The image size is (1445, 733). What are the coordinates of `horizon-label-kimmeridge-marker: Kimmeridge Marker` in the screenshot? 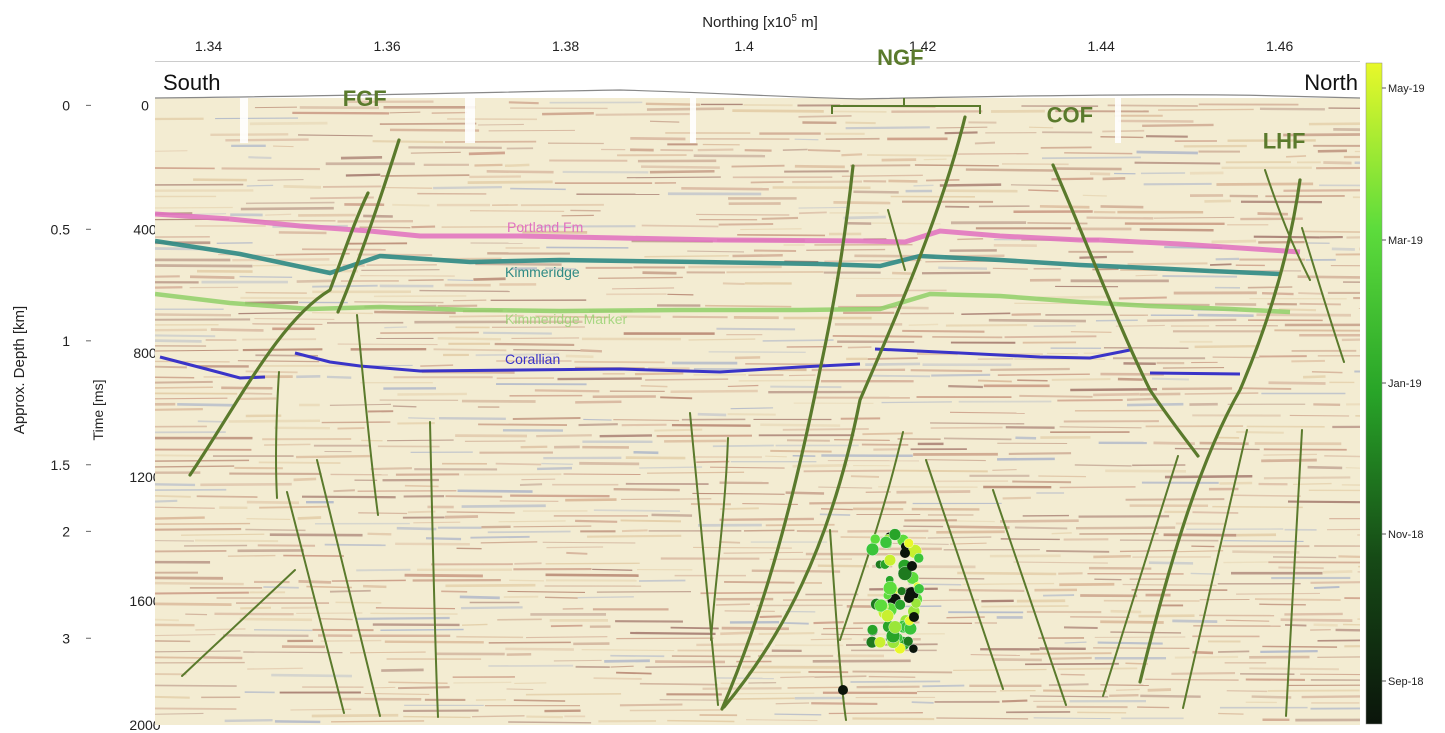 It's located at (566, 319).